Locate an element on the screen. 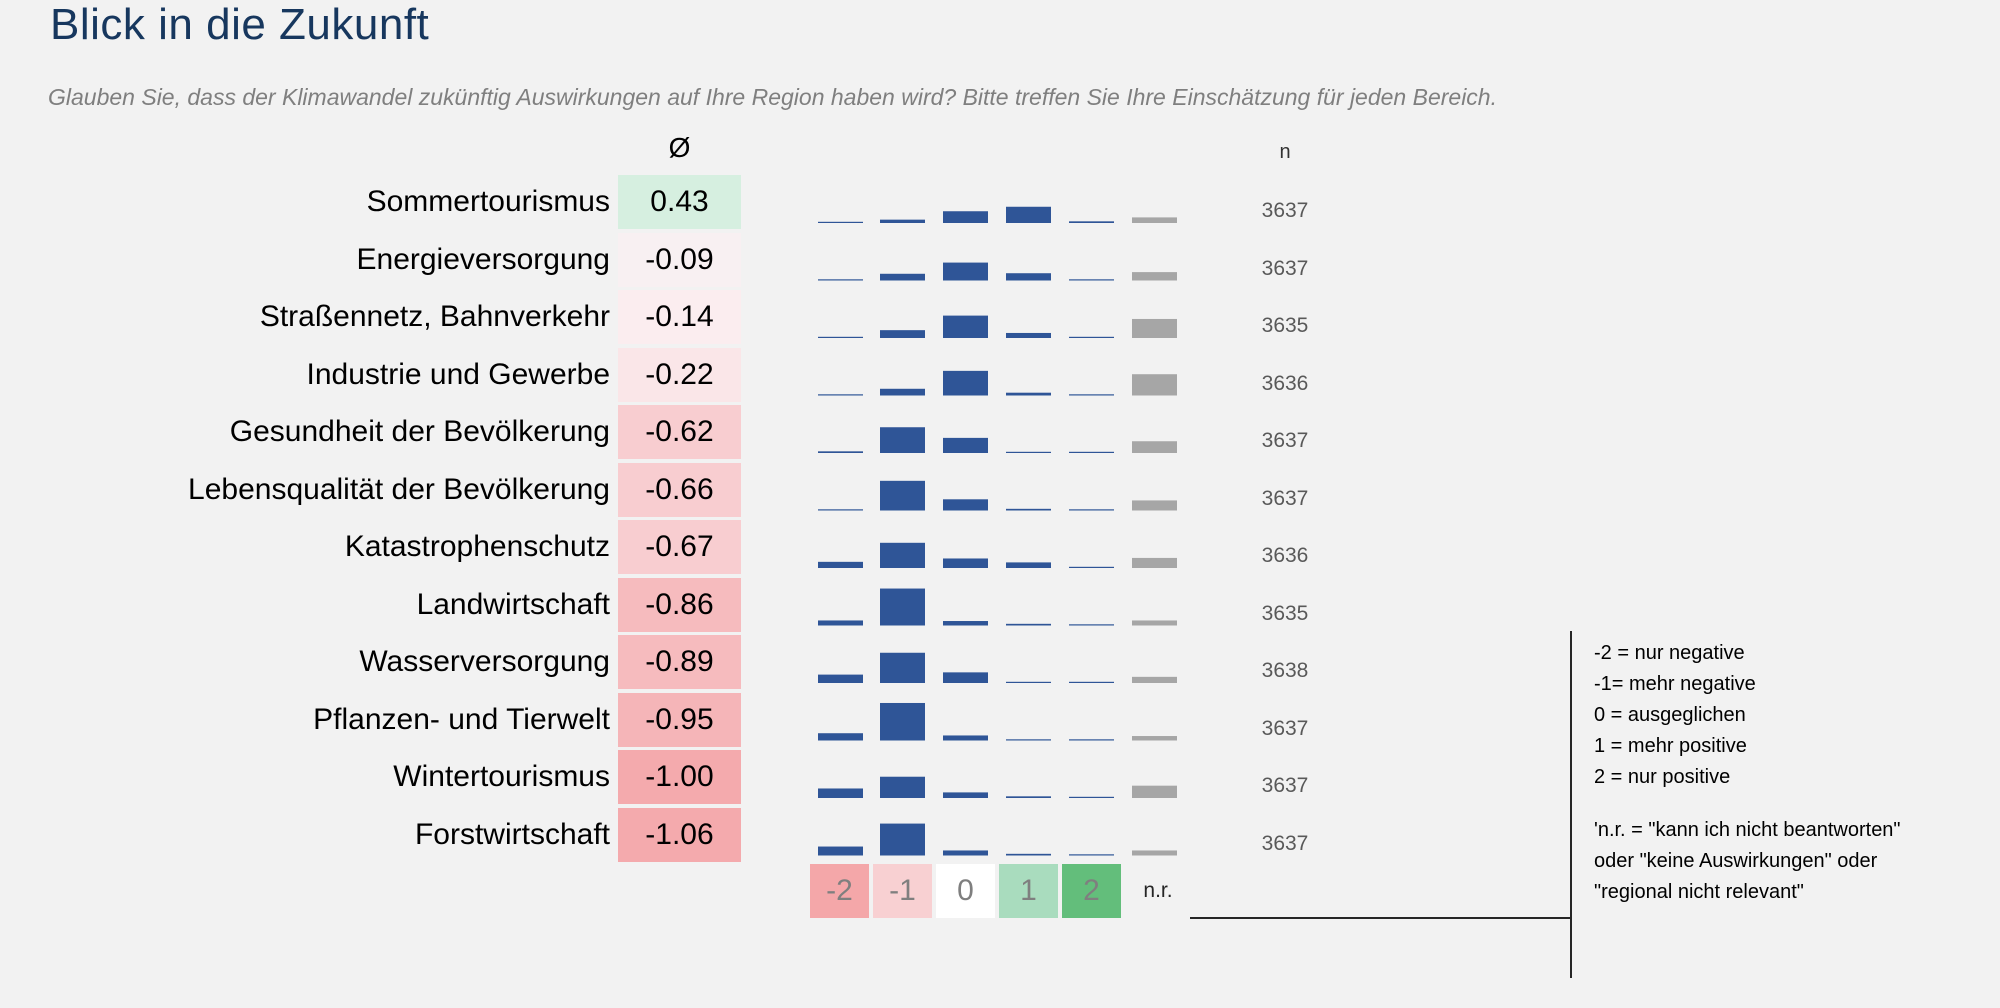 The image size is (2000, 1008). average-column-header: Ø is located at coordinates (679, 147).